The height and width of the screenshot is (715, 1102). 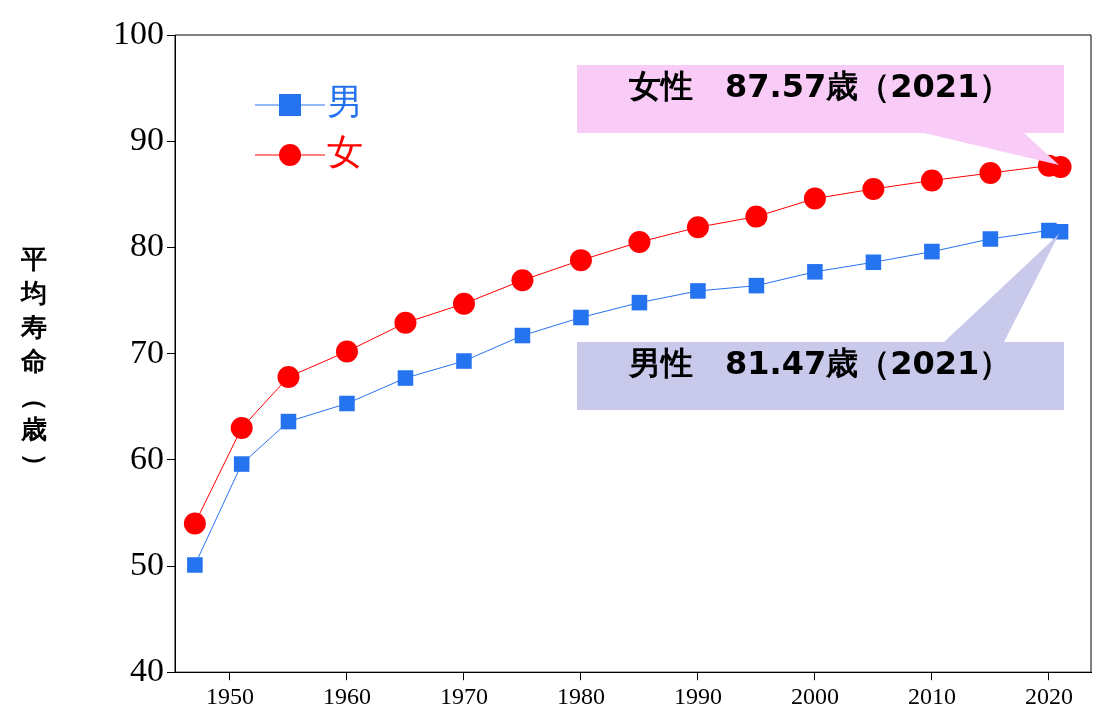 What do you see at coordinates (814, 695) in the screenshot?
I see `x-tick-label: 2000` at bounding box center [814, 695].